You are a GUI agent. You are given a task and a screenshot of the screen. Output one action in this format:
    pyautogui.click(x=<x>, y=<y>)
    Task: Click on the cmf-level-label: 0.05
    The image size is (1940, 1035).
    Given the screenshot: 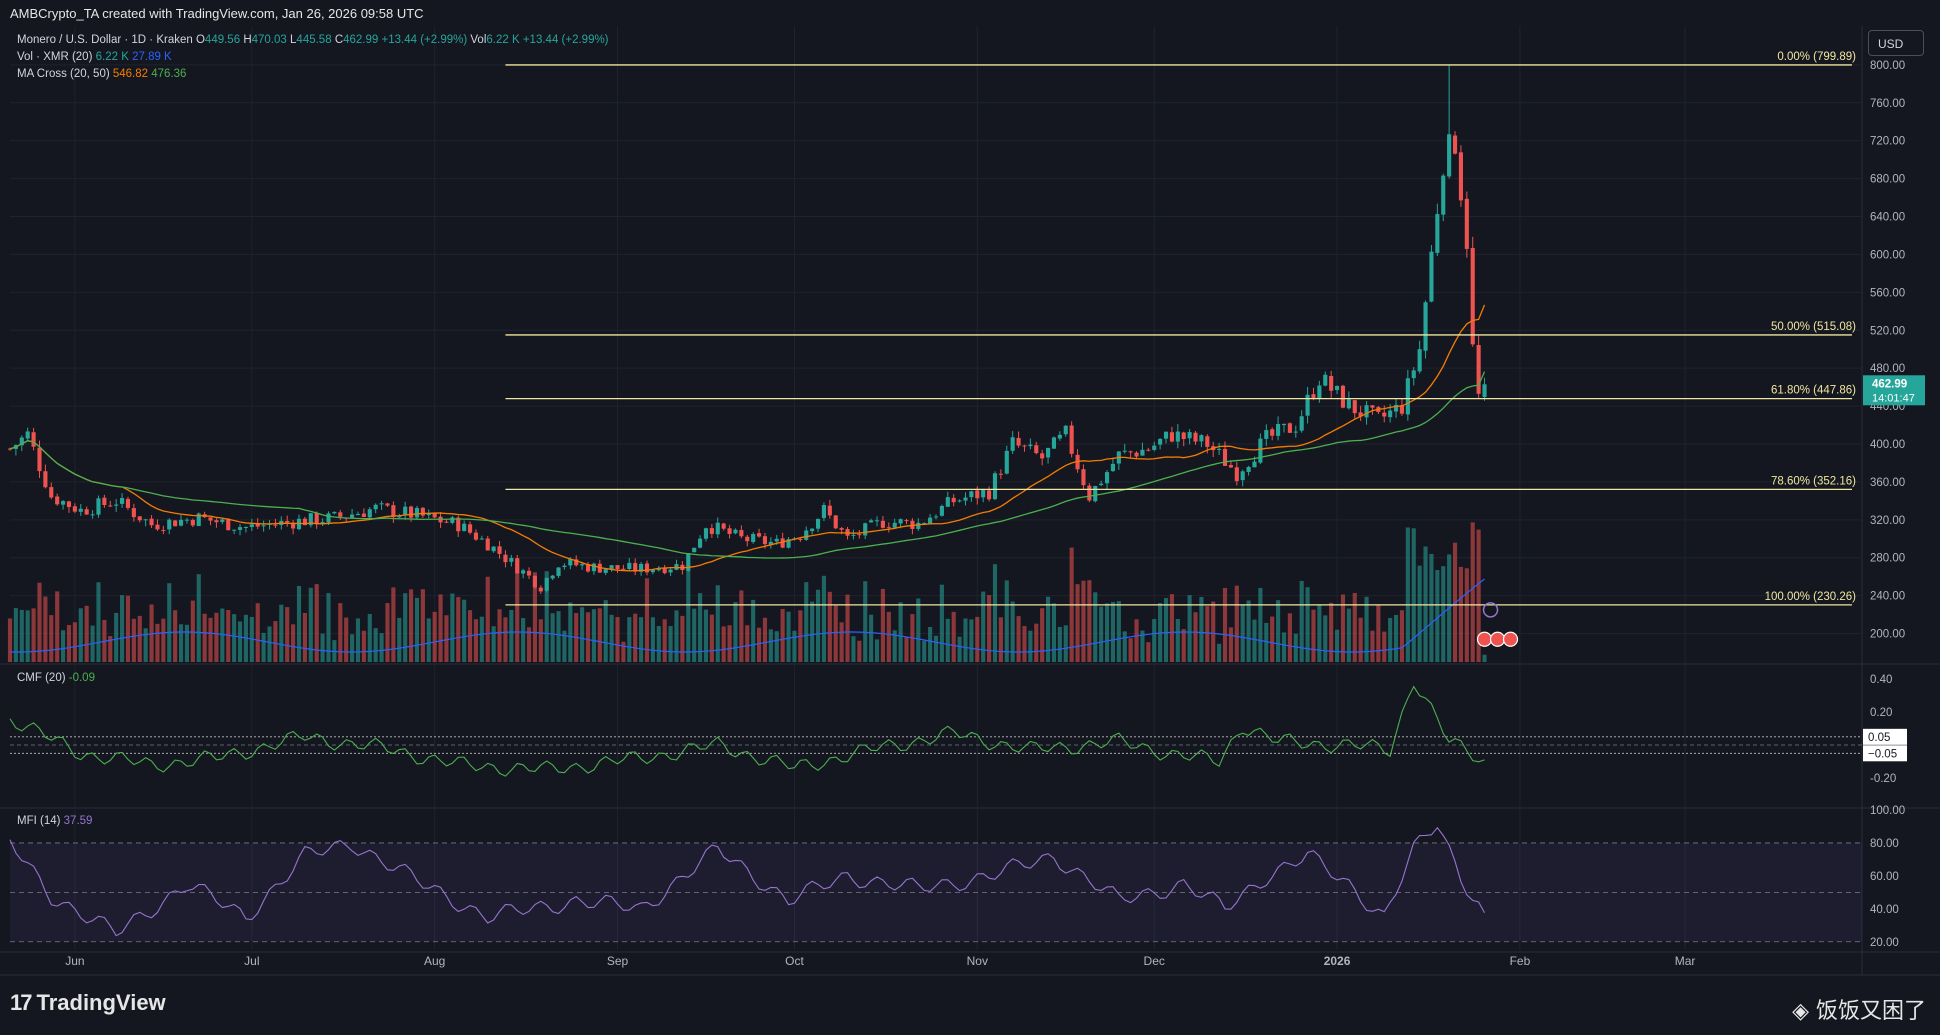 What is the action you would take?
    pyautogui.click(x=1879, y=738)
    